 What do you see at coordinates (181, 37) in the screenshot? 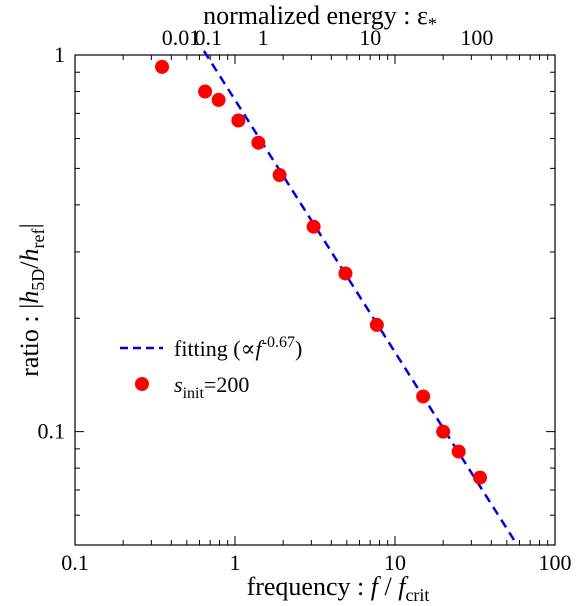
I see `top-tick-label: 0.01` at bounding box center [181, 37].